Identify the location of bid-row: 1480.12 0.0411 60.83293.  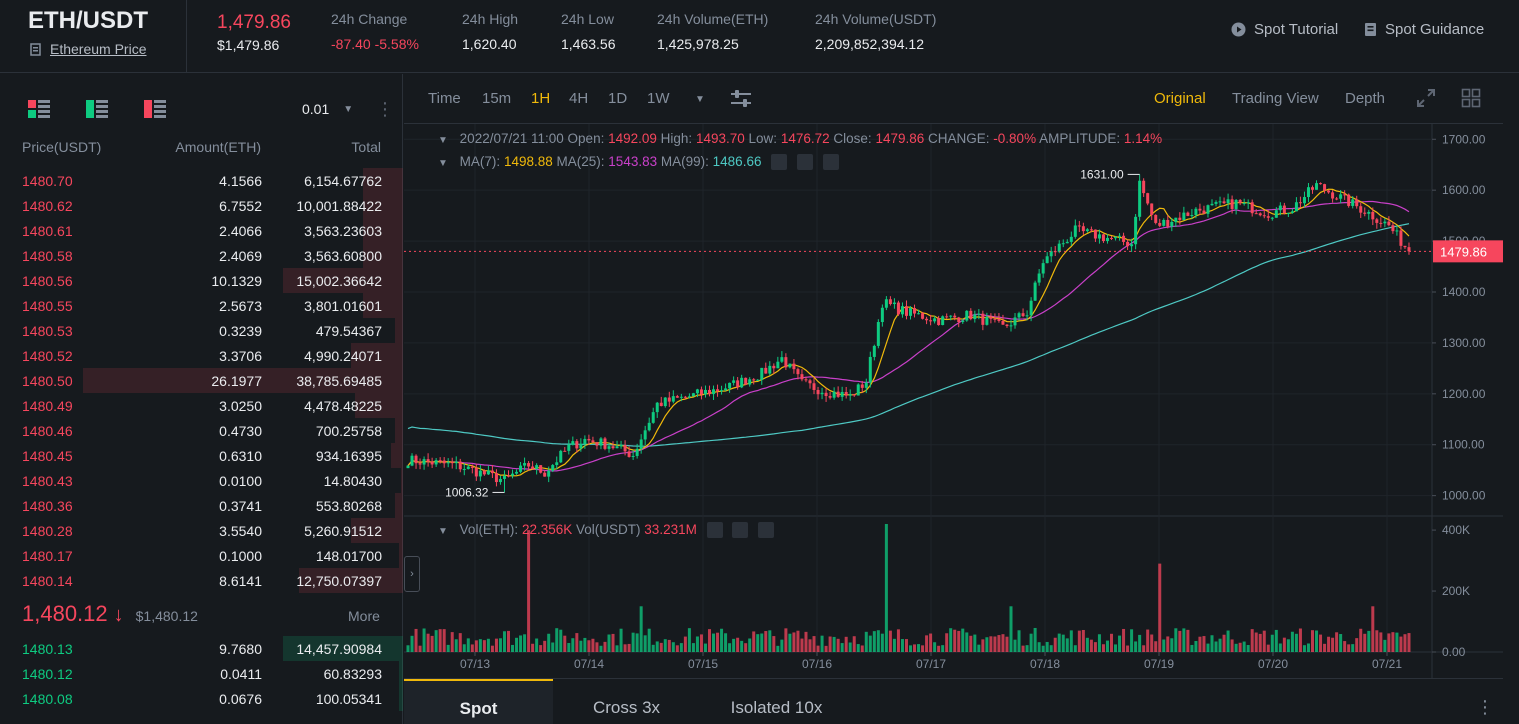
(201, 673).